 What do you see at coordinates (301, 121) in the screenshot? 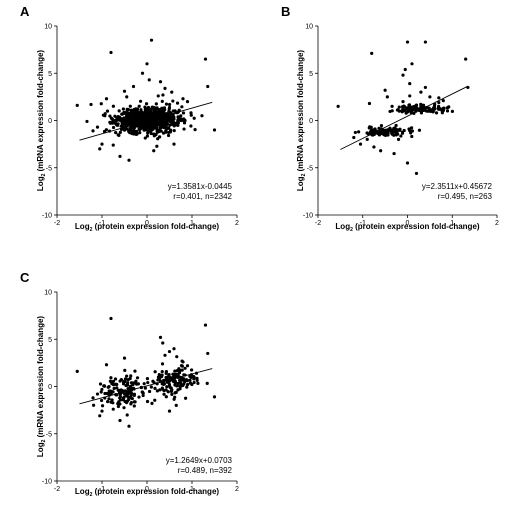
I see `y-axis-label: Log2 (mRNA expression fold-change)` at bounding box center [301, 121].